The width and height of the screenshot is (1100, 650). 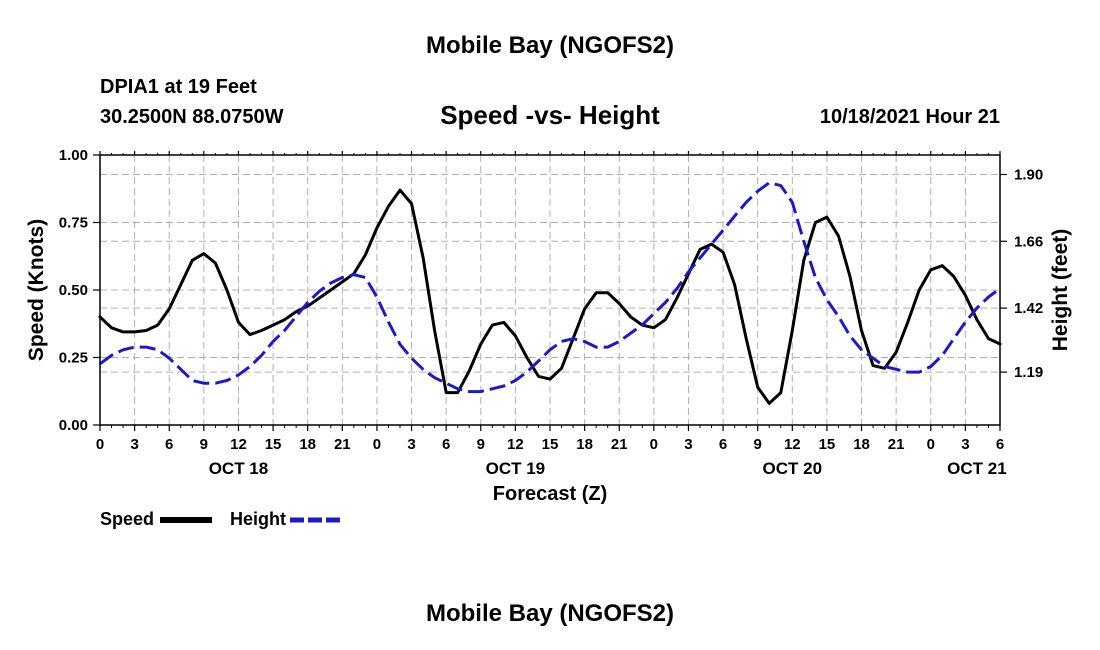 I want to click on y-left-tick-label: 0.50, so click(x=73, y=290).